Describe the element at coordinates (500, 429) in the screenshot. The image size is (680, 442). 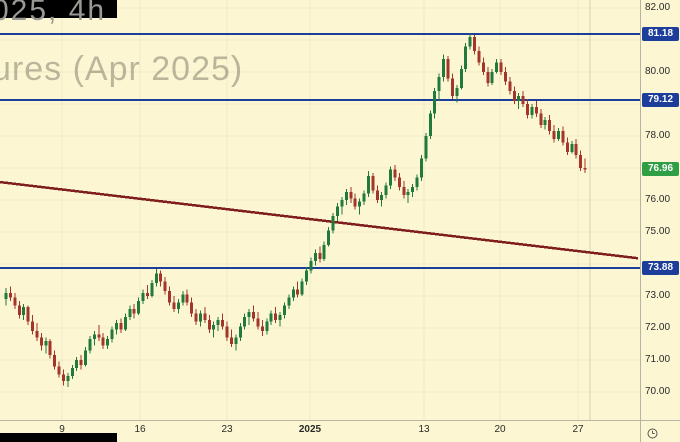
I see `time-axis-label: 20` at that location.